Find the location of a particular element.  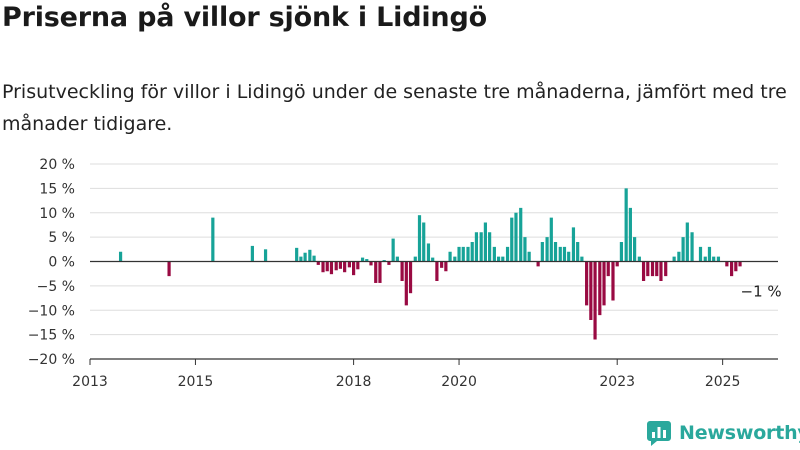

brand-logo: Newsworthy is located at coordinates (722, 433).